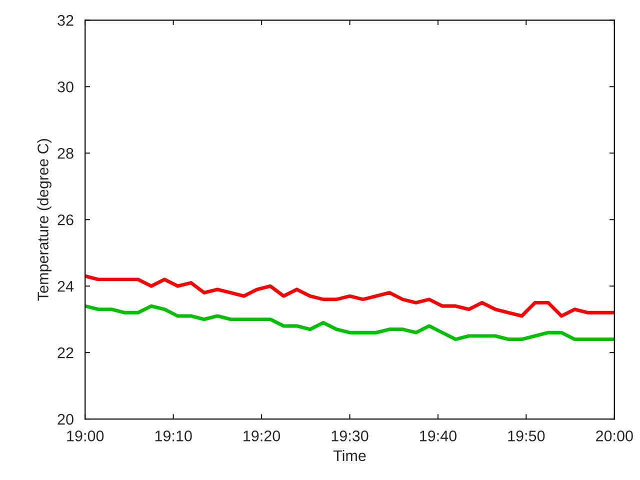 This screenshot has width=640, height=480. I want to click on x-tick-label: 20:00, so click(614, 436).